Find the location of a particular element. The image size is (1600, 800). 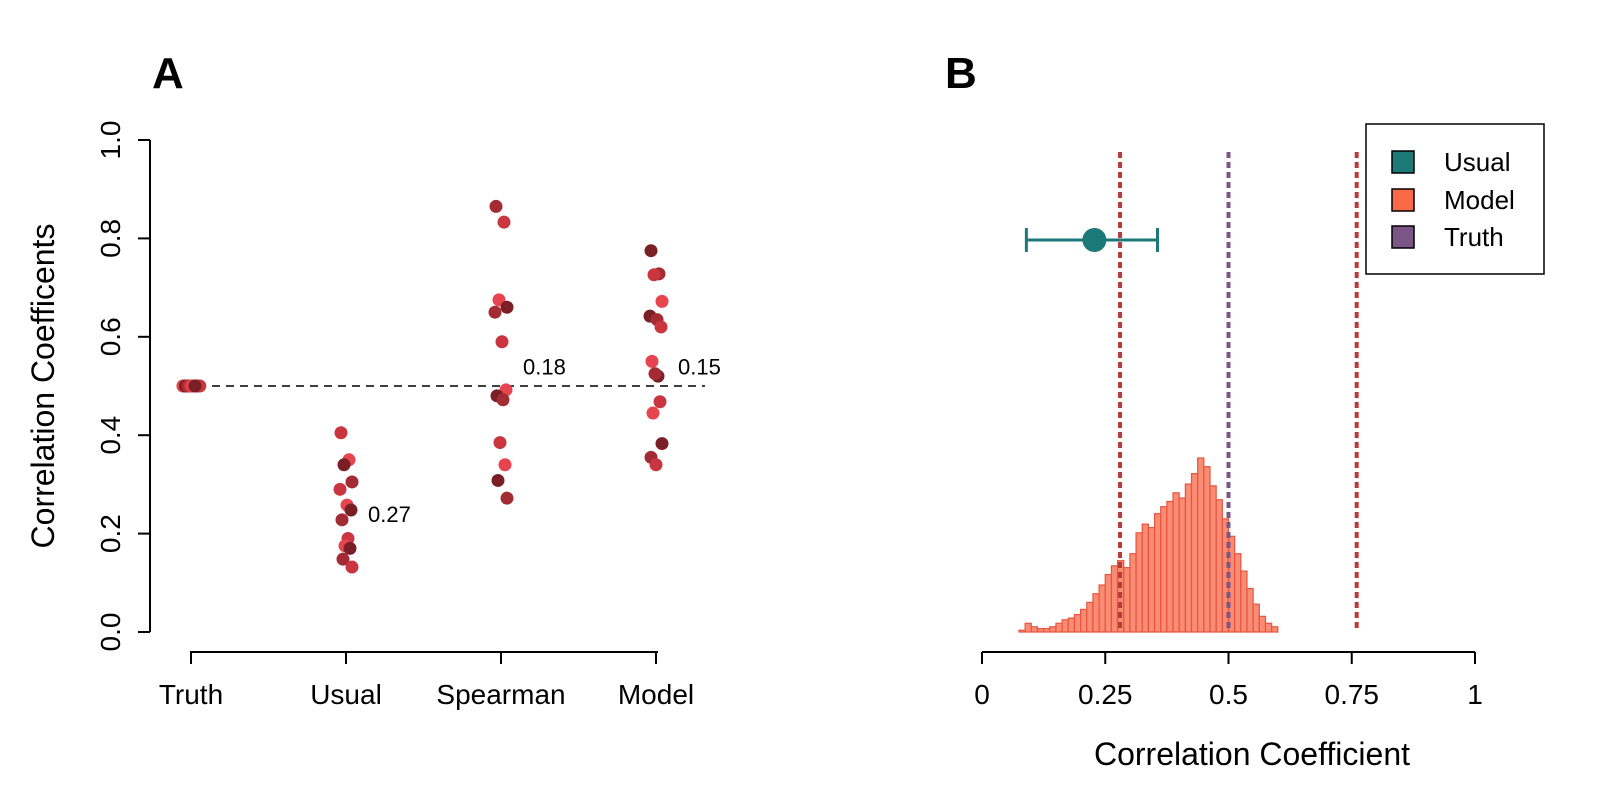

panel-b-x-tick-label: 1 is located at coordinates (1475, 694).